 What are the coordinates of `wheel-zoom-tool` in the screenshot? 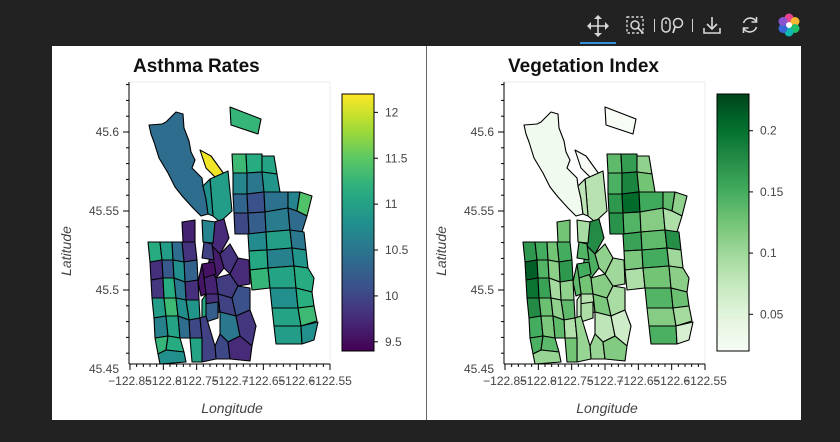 It's located at (673, 25).